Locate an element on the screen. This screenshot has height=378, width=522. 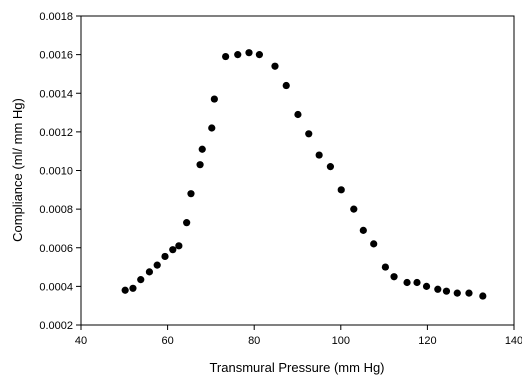
y-tick-label: 0.0014 is located at coordinates (56, 94).